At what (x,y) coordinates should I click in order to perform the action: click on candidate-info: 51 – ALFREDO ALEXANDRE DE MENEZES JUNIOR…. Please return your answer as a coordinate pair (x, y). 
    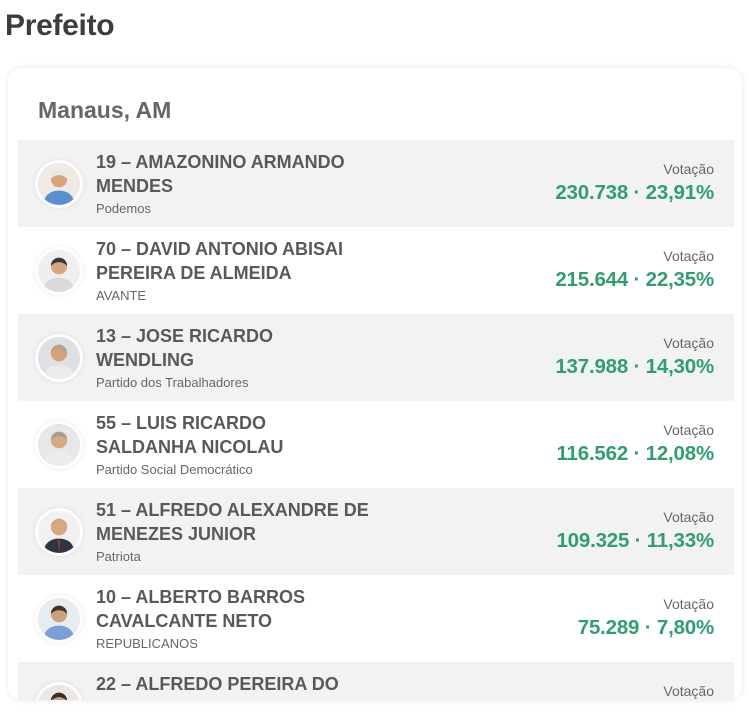
    Looking at the image, I should click on (238, 531).